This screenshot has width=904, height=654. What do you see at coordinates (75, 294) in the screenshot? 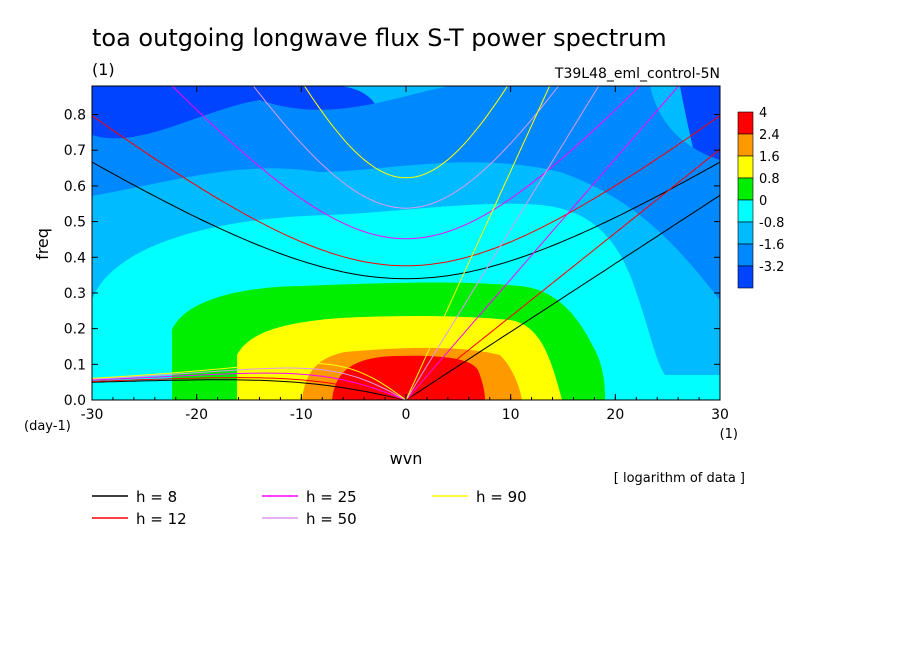
I see `y-tick-label: 0.3` at bounding box center [75, 294].